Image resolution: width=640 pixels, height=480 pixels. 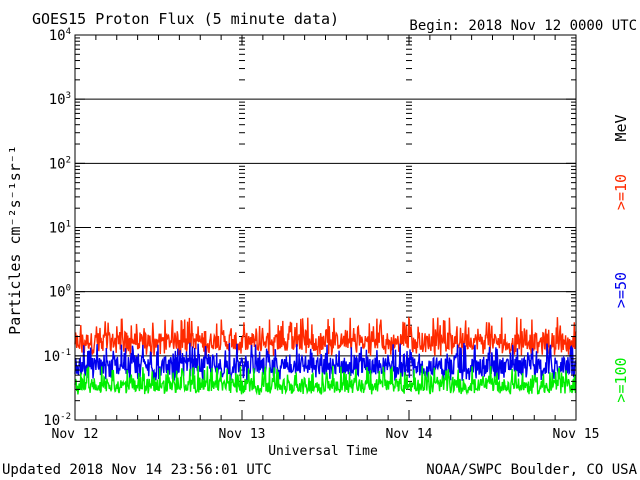 I want to click on x-tick-label: Nov 14, so click(x=409, y=434).